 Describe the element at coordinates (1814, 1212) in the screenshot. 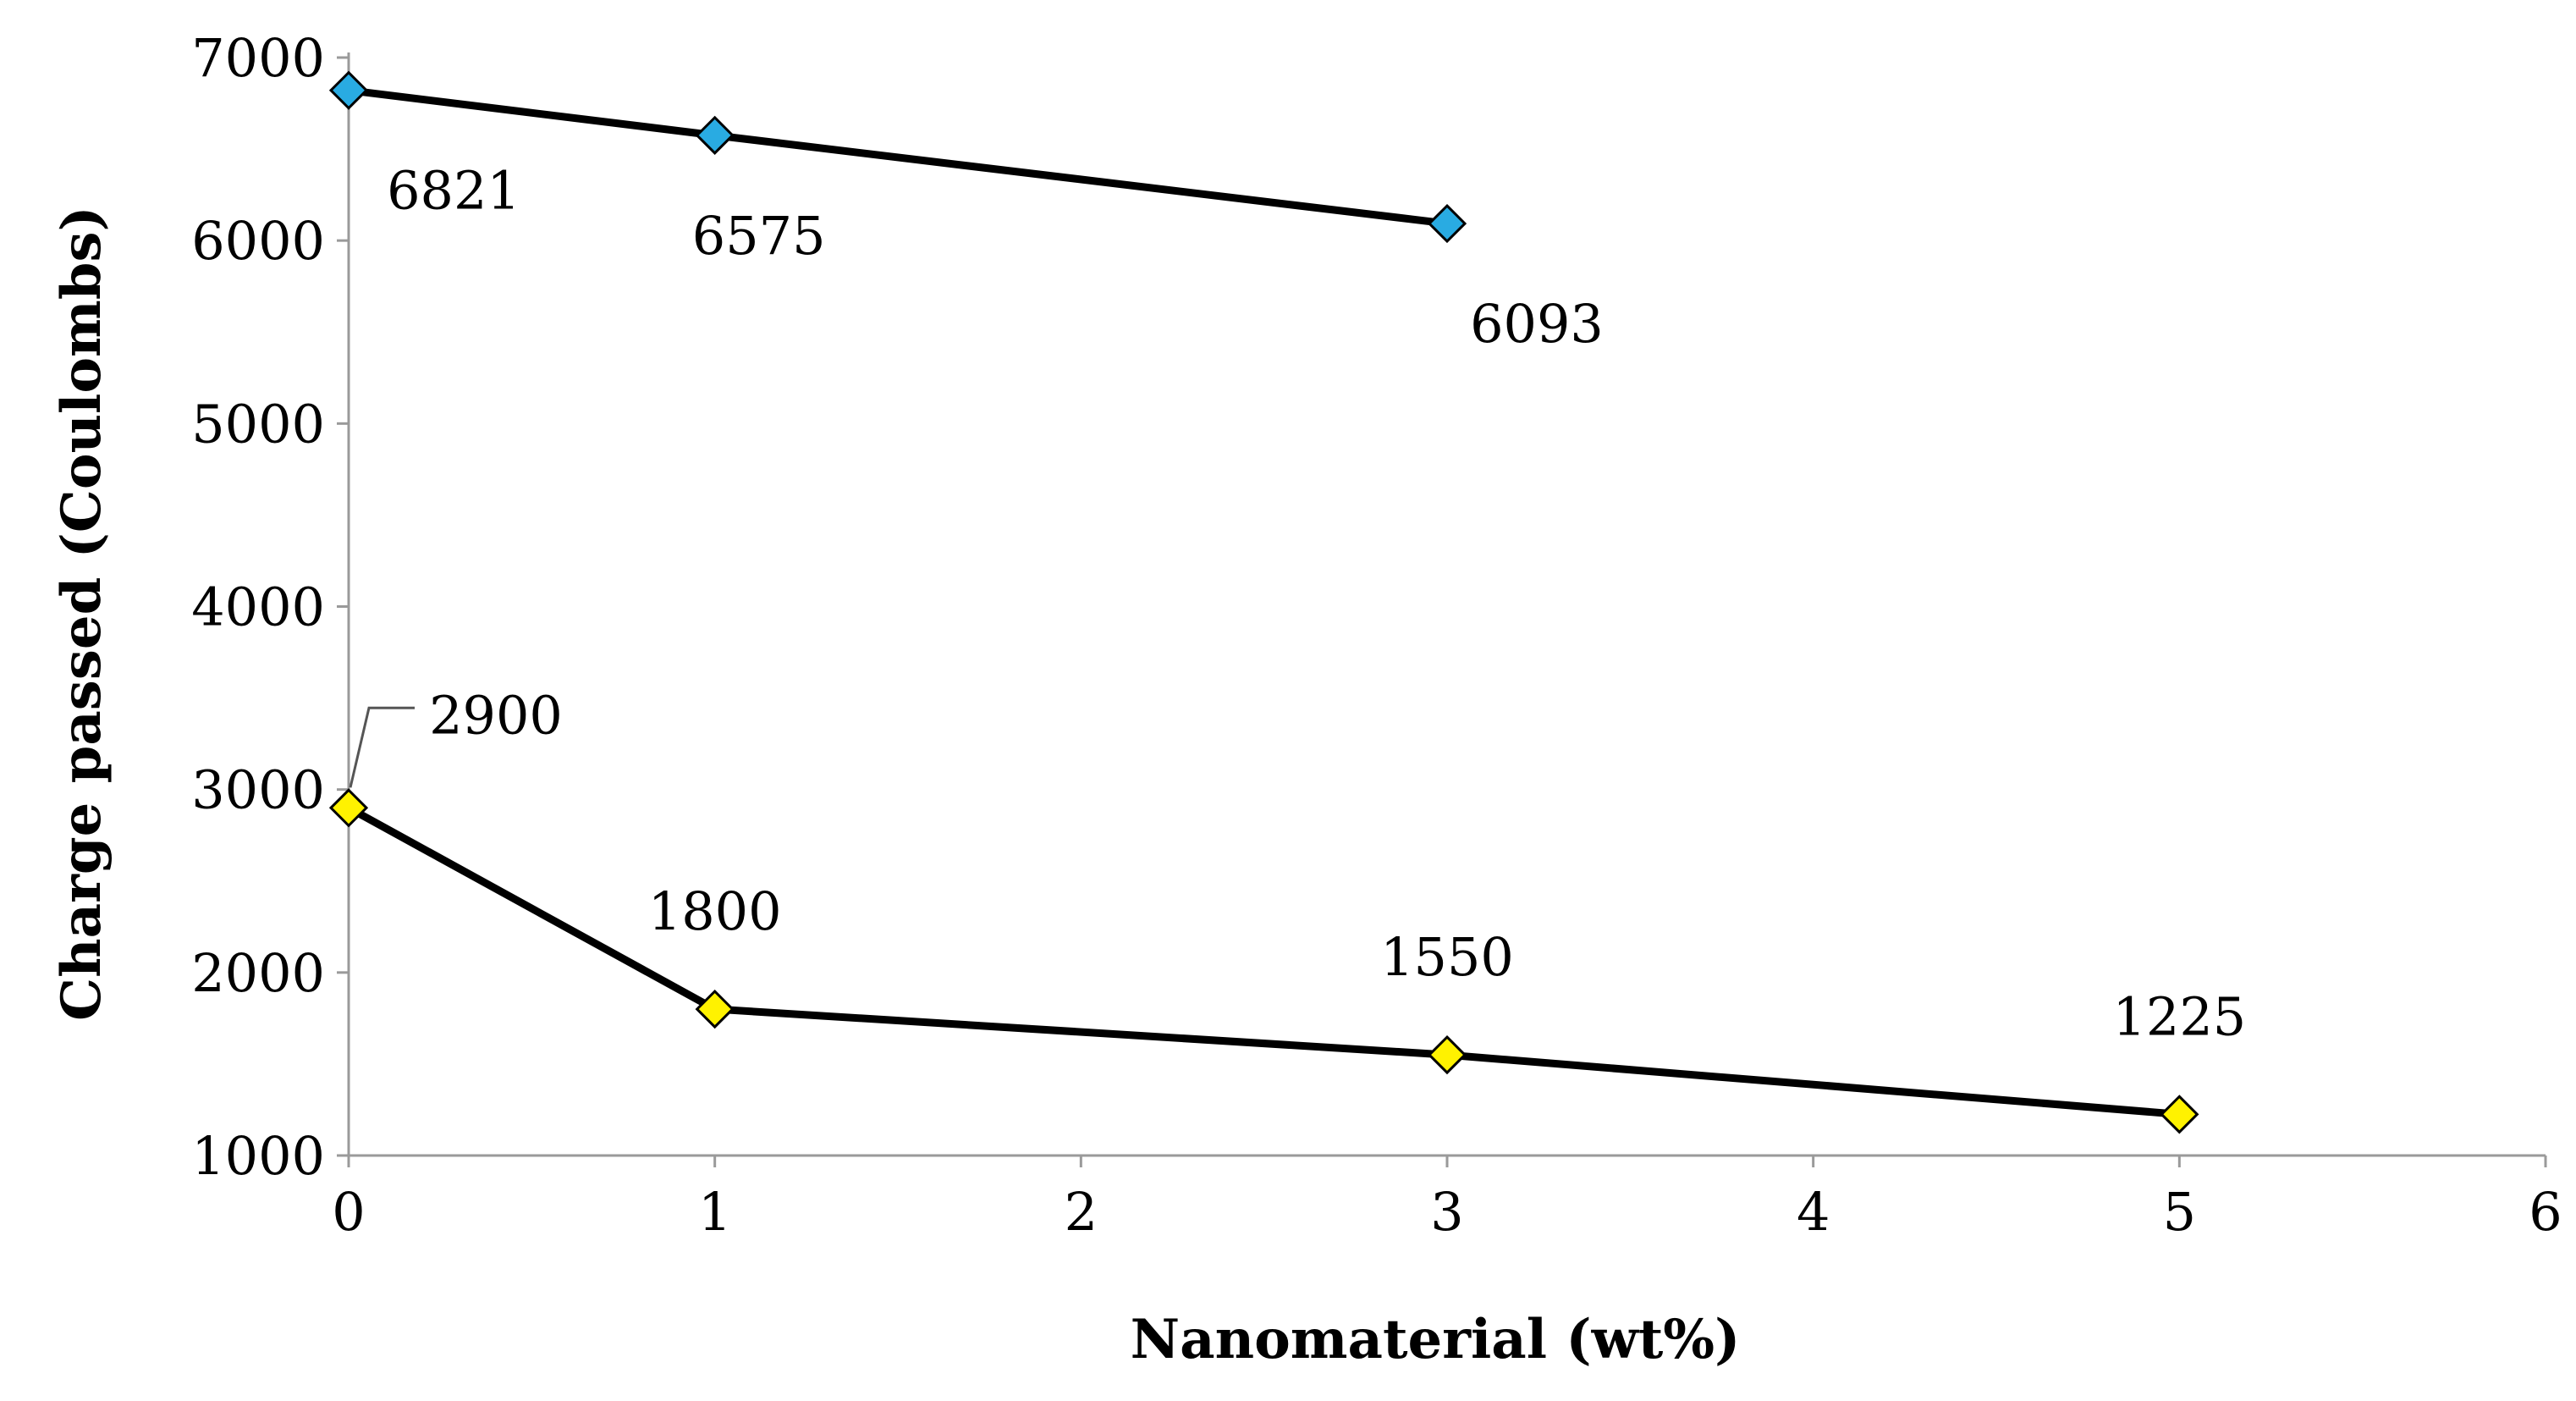

I see `x-tick-label: 4` at that location.